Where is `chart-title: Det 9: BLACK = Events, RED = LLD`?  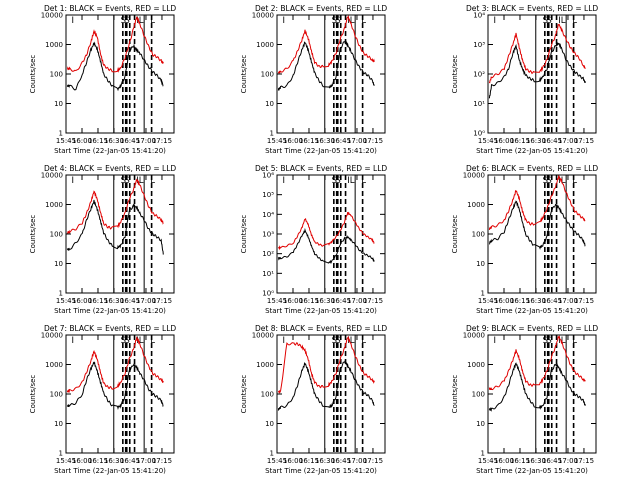 chart-title: Det 9: BLACK = Events, RED = LLD is located at coordinates (532, 328).